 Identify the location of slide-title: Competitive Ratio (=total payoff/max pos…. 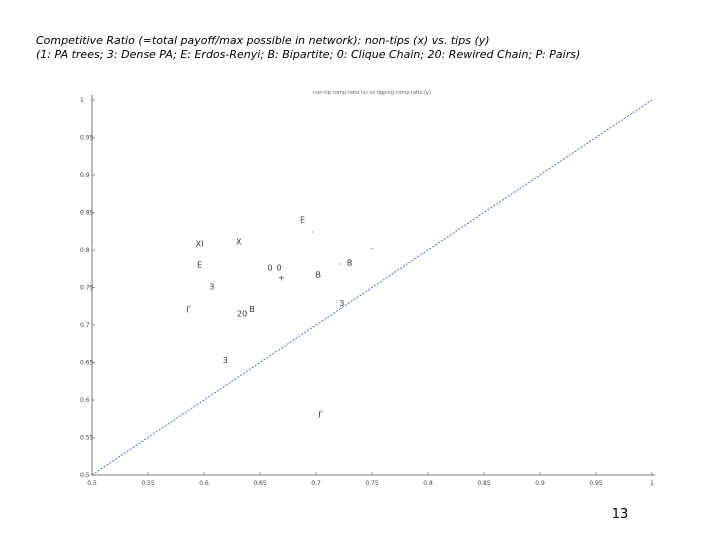
(263, 40).